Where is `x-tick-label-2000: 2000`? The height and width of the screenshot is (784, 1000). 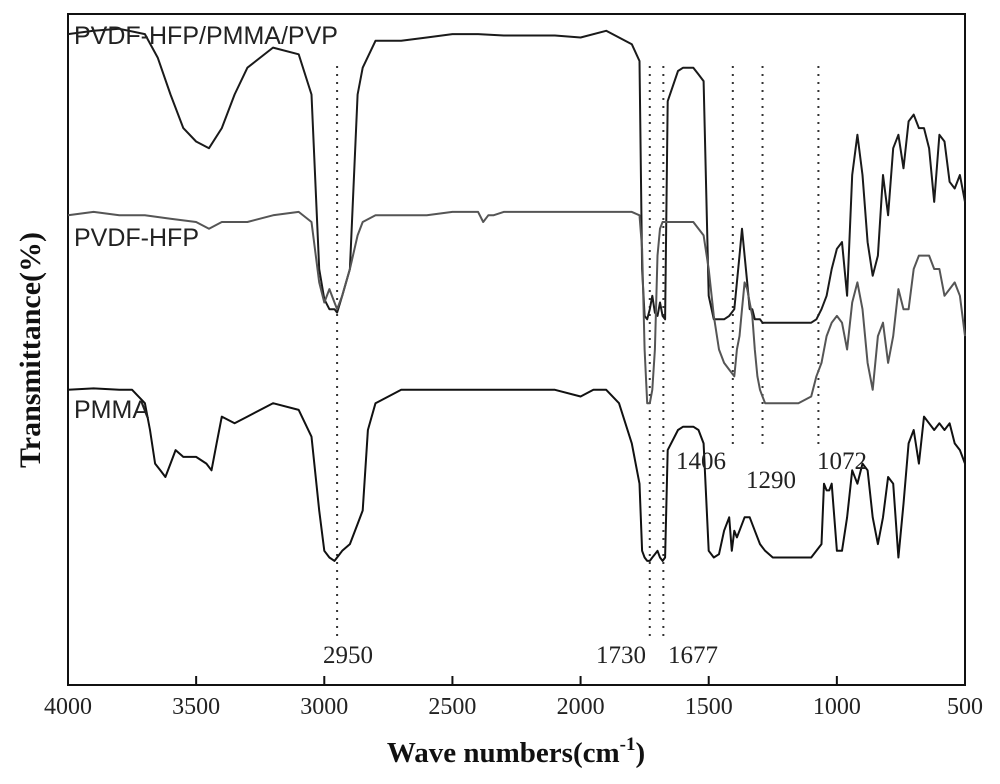 x-tick-label-2000: 2000 is located at coordinates (581, 707).